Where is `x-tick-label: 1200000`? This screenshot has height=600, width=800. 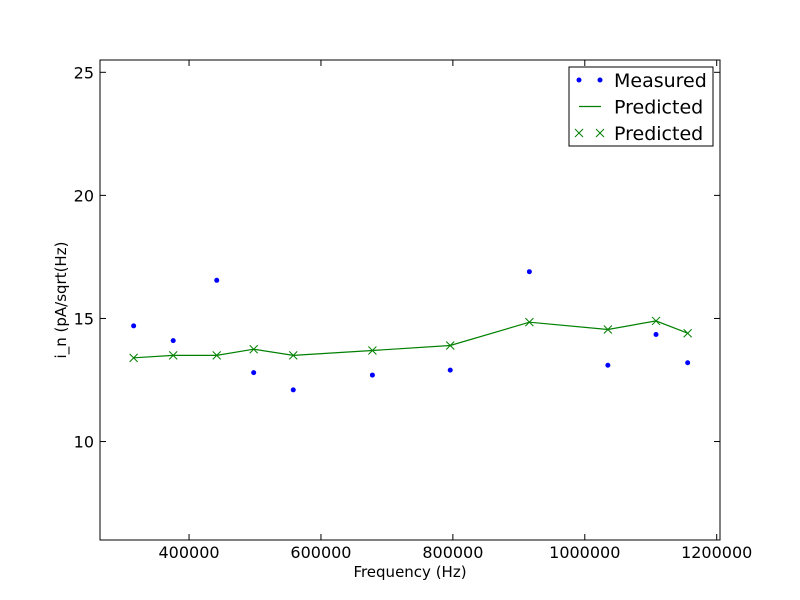
x-tick-label: 1200000 is located at coordinates (716, 552).